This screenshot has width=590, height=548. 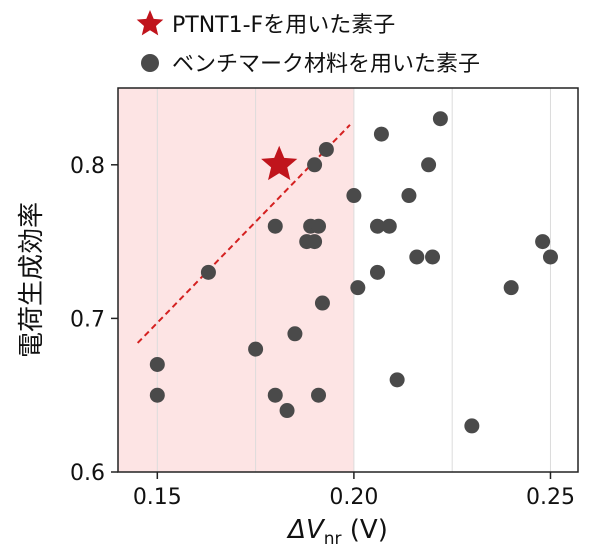 What do you see at coordinates (283, 25) in the screenshot?
I see `legend-label-ptnt1-f: PTNT1-Fを用いた素子` at bounding box center [283, 25].